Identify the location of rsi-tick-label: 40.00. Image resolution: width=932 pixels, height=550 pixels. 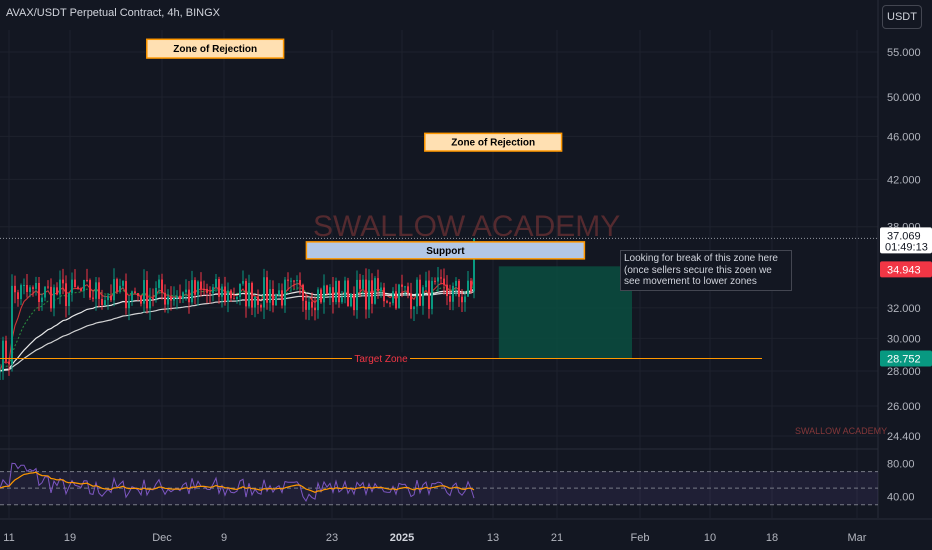
(901, 497).